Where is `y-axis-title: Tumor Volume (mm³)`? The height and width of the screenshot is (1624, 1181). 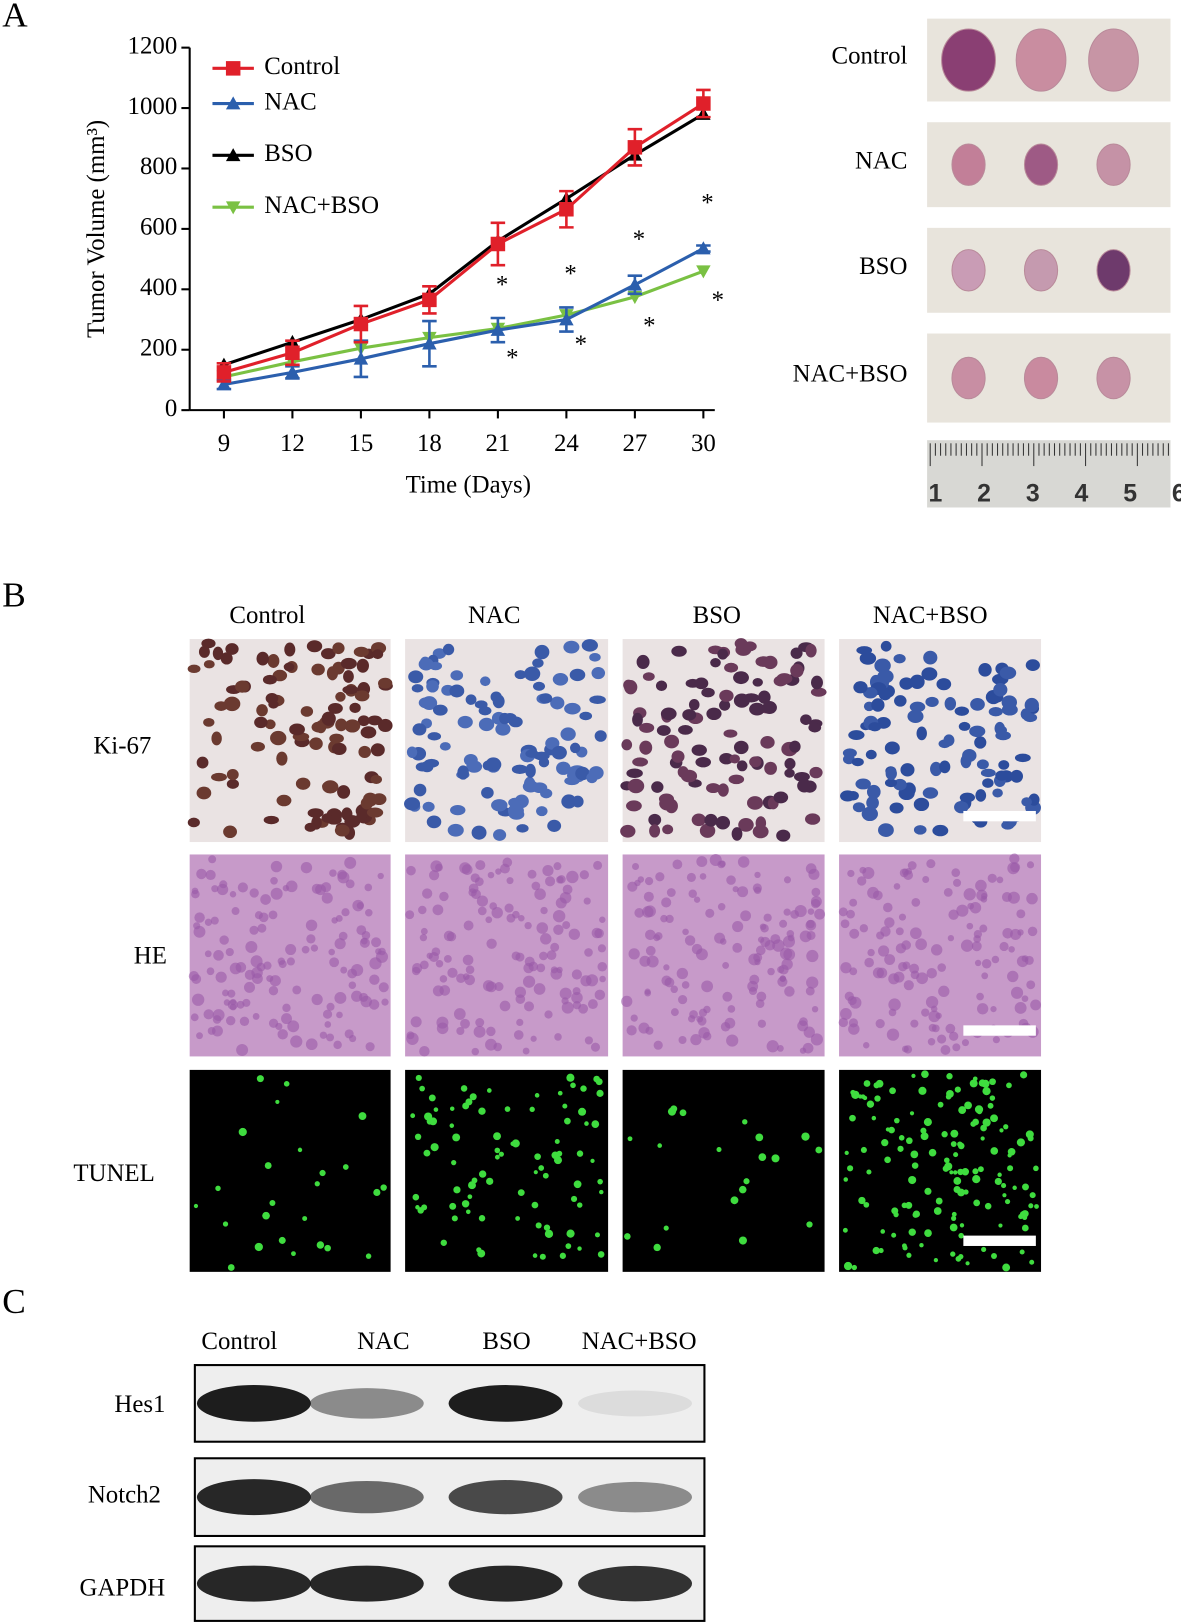
y-axis-title: Tumor Volume (mm³) is located at coordinates (96, 229).